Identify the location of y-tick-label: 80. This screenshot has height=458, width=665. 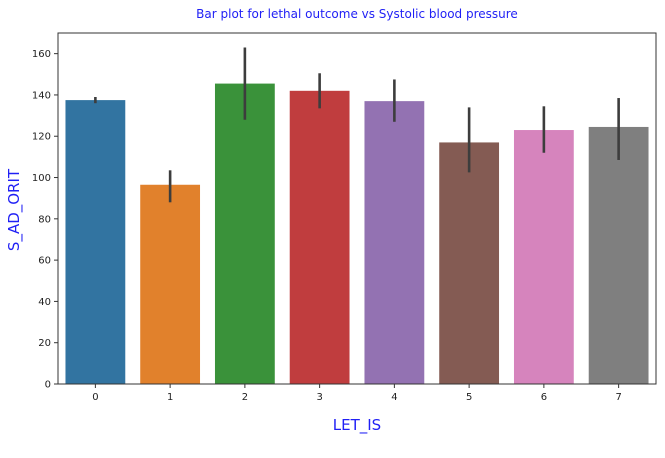
(44, 219).